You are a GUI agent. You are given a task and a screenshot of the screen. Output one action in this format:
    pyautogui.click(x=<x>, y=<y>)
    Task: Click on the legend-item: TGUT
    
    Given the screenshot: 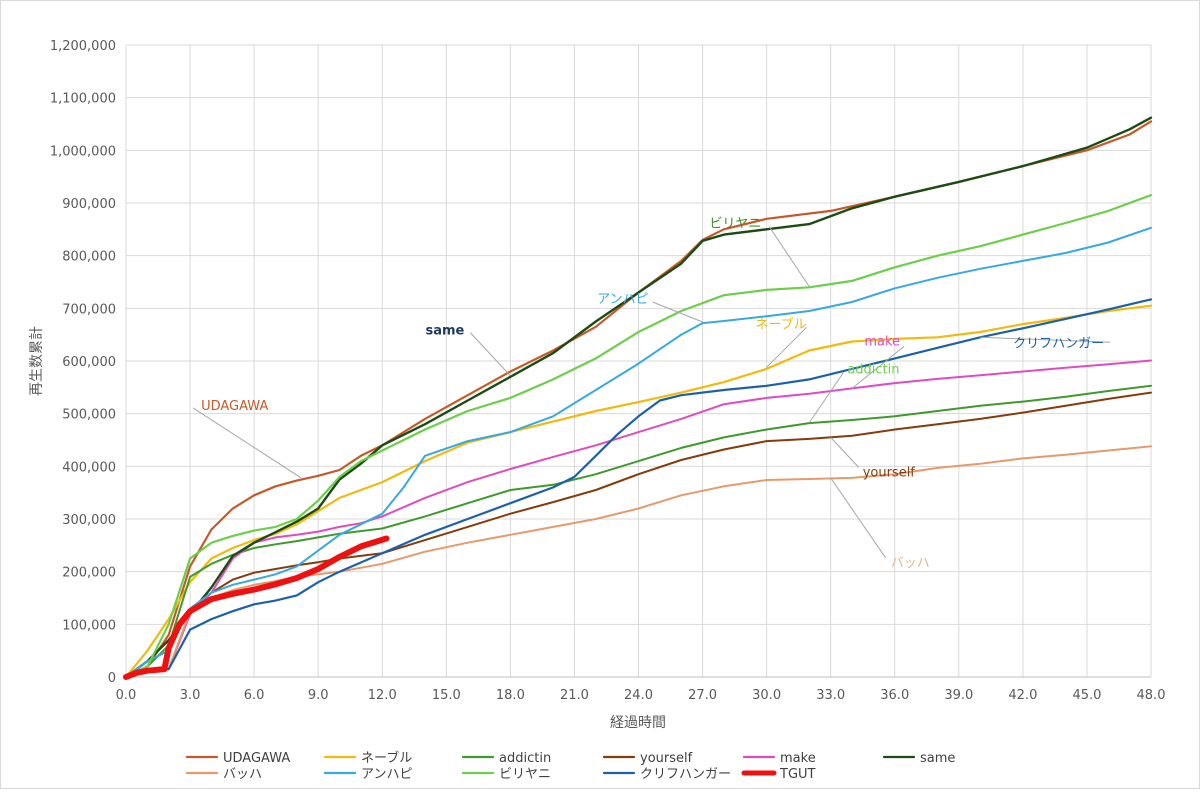 What is the action you would take?
    pyautogui.click(x=778, y=774)
    